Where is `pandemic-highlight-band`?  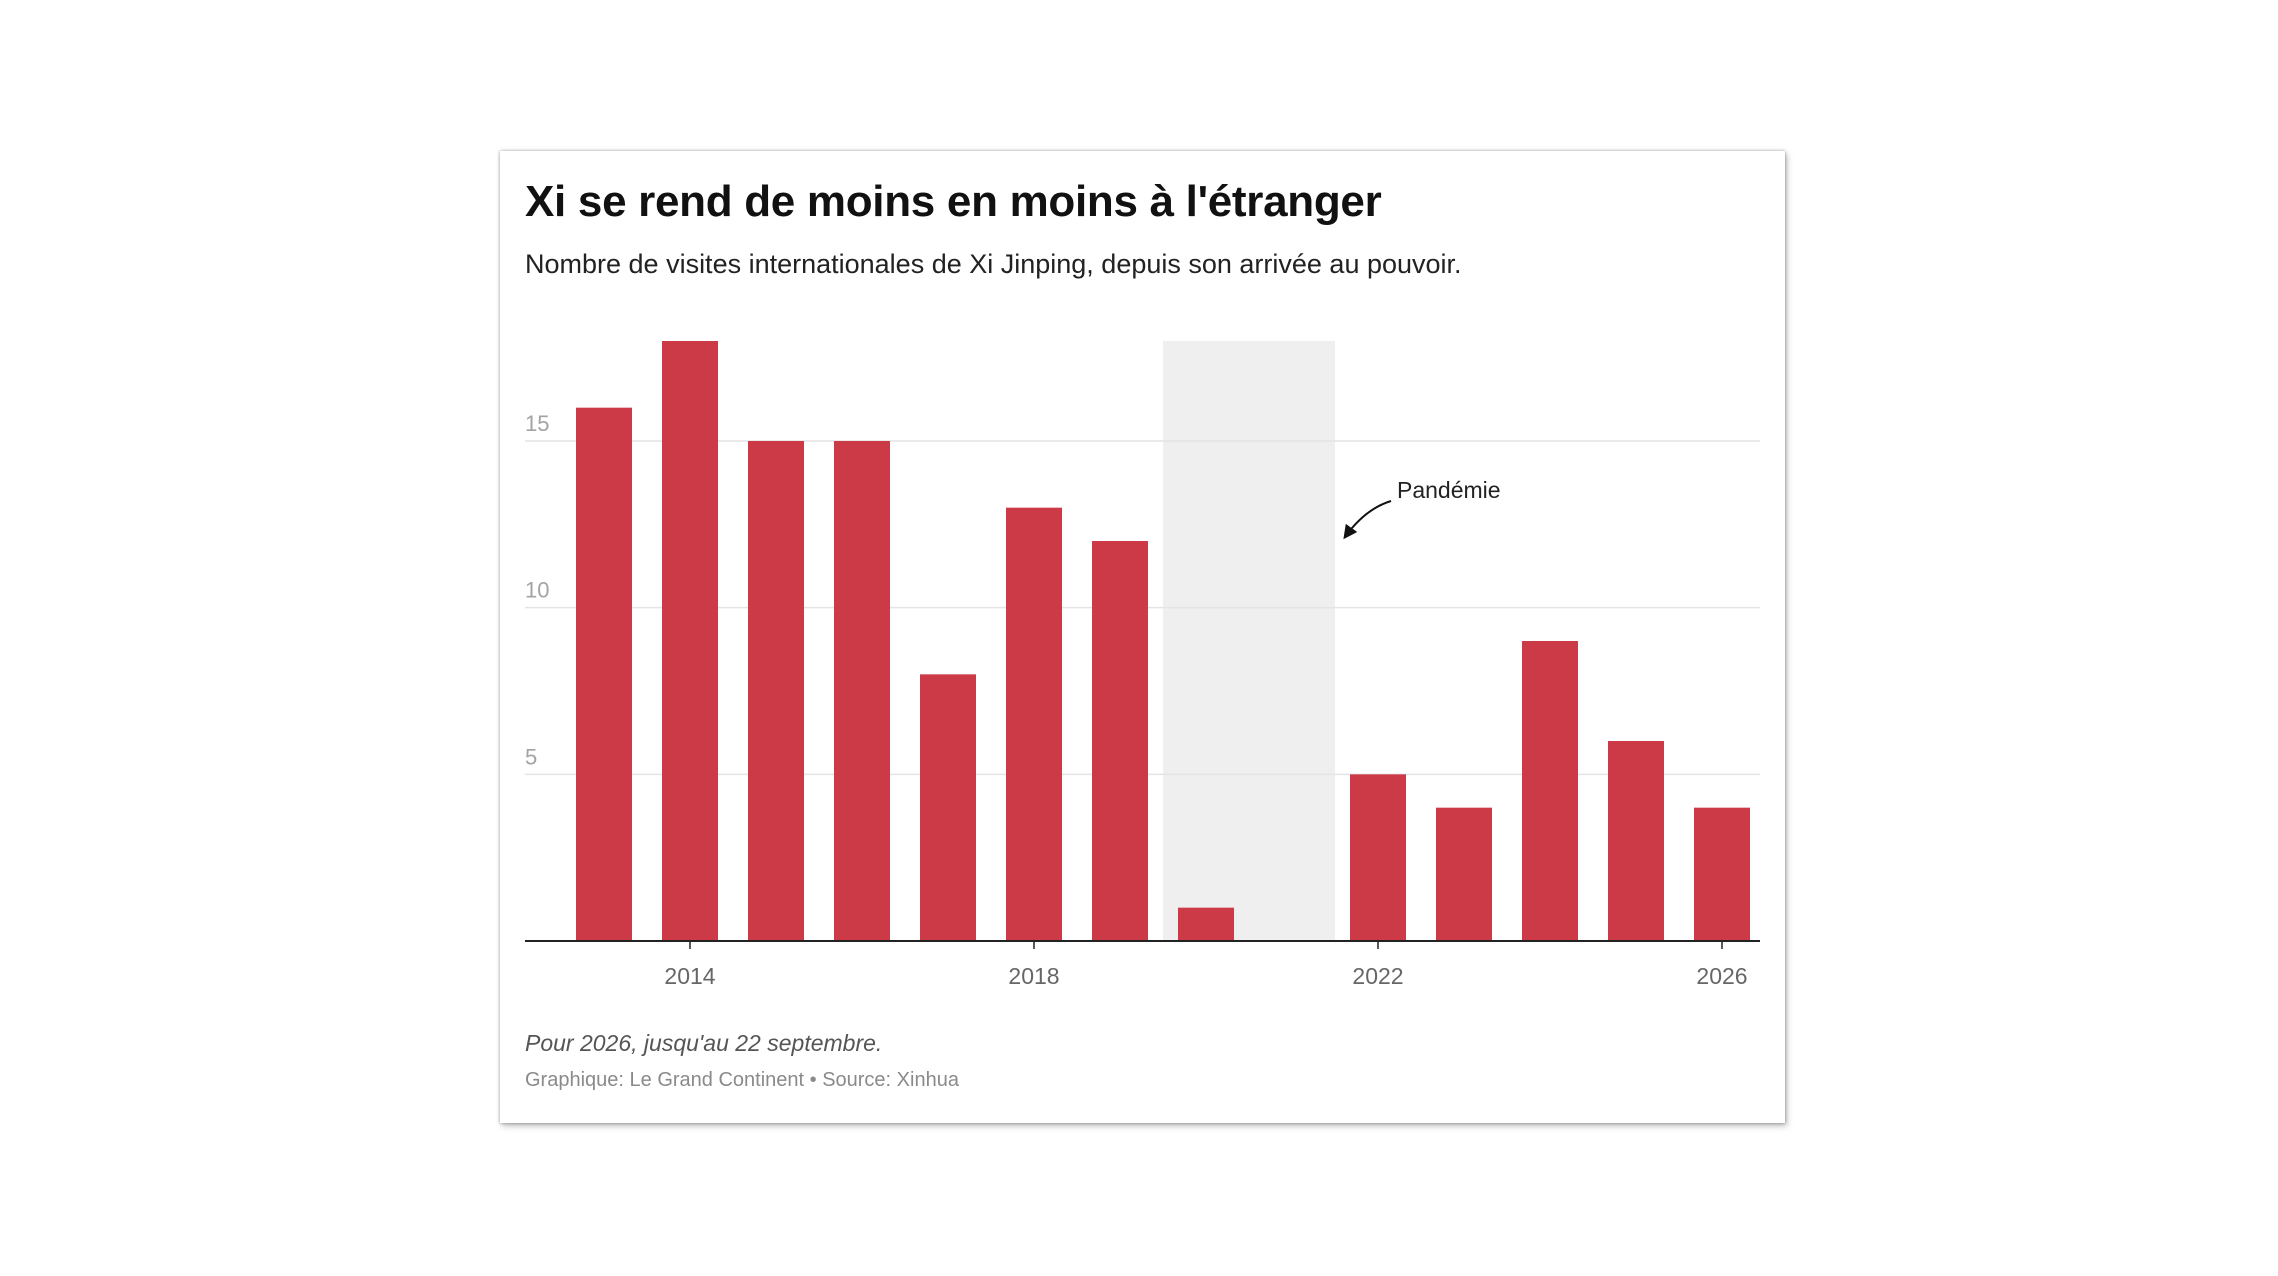 pandemic-highlight-band is located at coordinates (1249, 641).